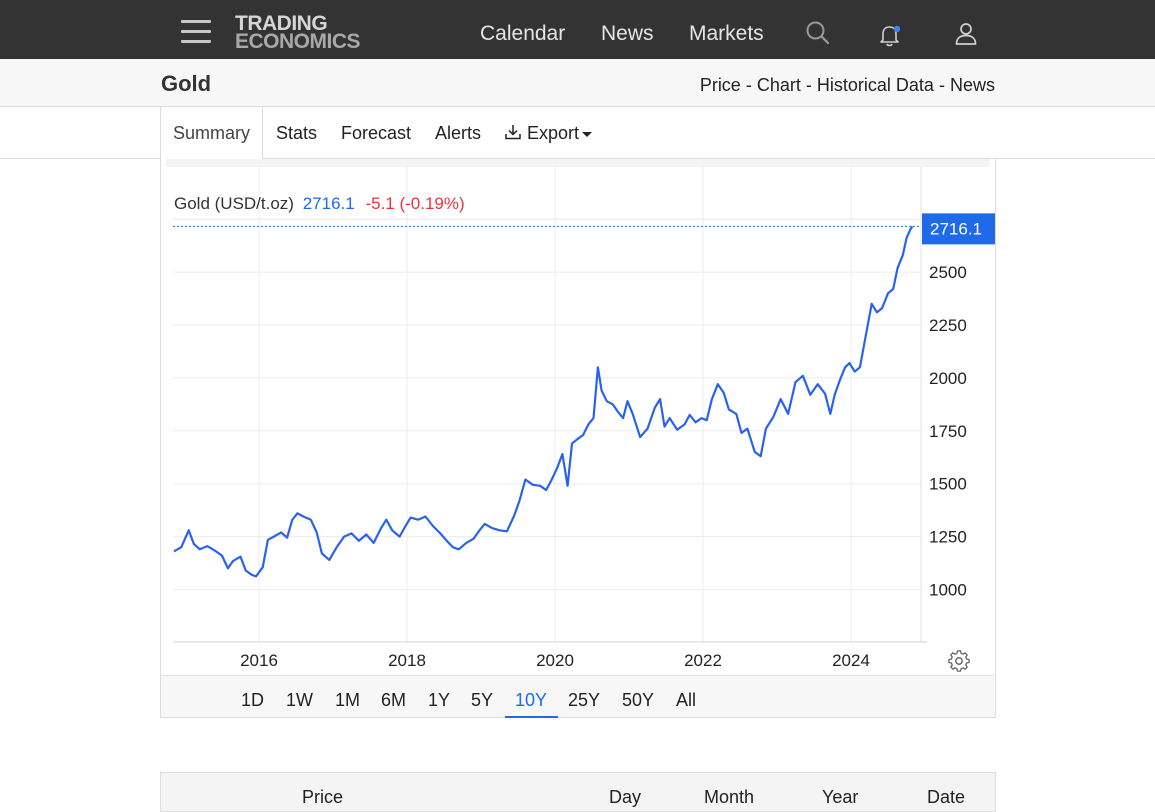 The width and height of the screenshot is (1155, 812). I want to click on range-1m: 1M, so click(348, 700).